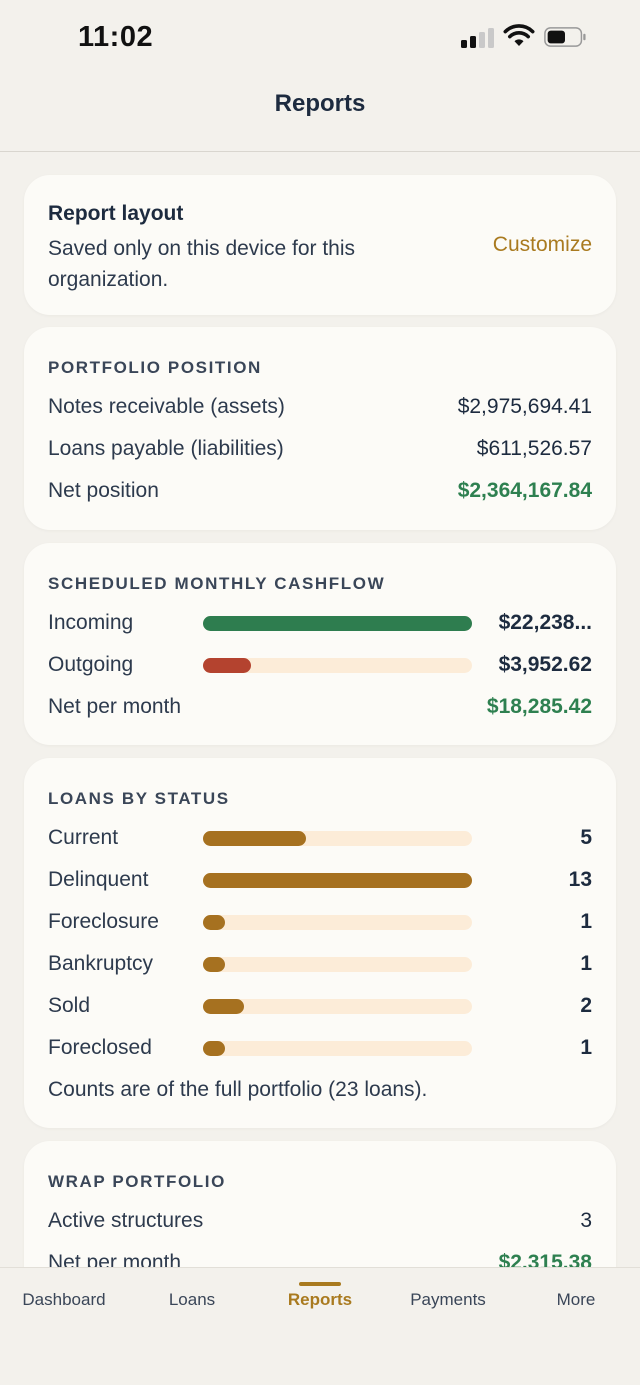 The width and height of the screenshot is (640, 1385). What do you see at coordinates (586, 837) in the screenshot?
I see `row-value: 5` at bounding box center [586, 837].